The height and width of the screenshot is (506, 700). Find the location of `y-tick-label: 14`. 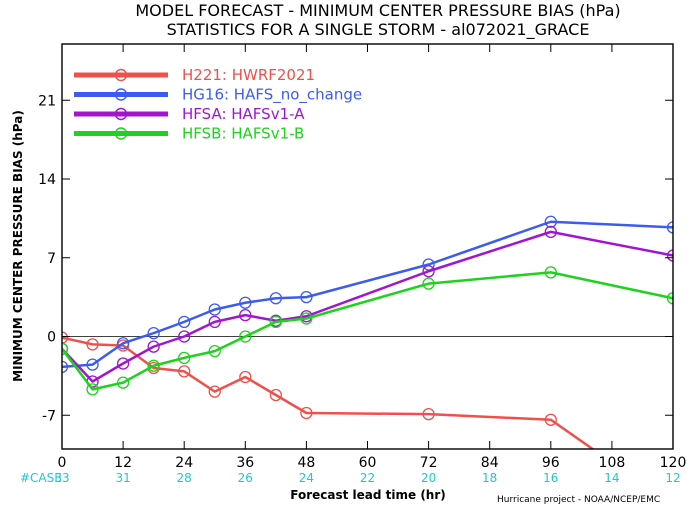

y-tick-label: 14 is located at coordinates (47, 180).